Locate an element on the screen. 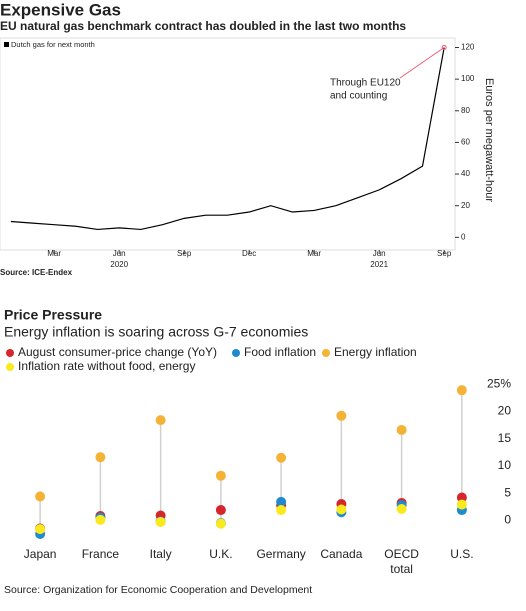  x-tick-label: Canada is located at coordinates (341, 554).